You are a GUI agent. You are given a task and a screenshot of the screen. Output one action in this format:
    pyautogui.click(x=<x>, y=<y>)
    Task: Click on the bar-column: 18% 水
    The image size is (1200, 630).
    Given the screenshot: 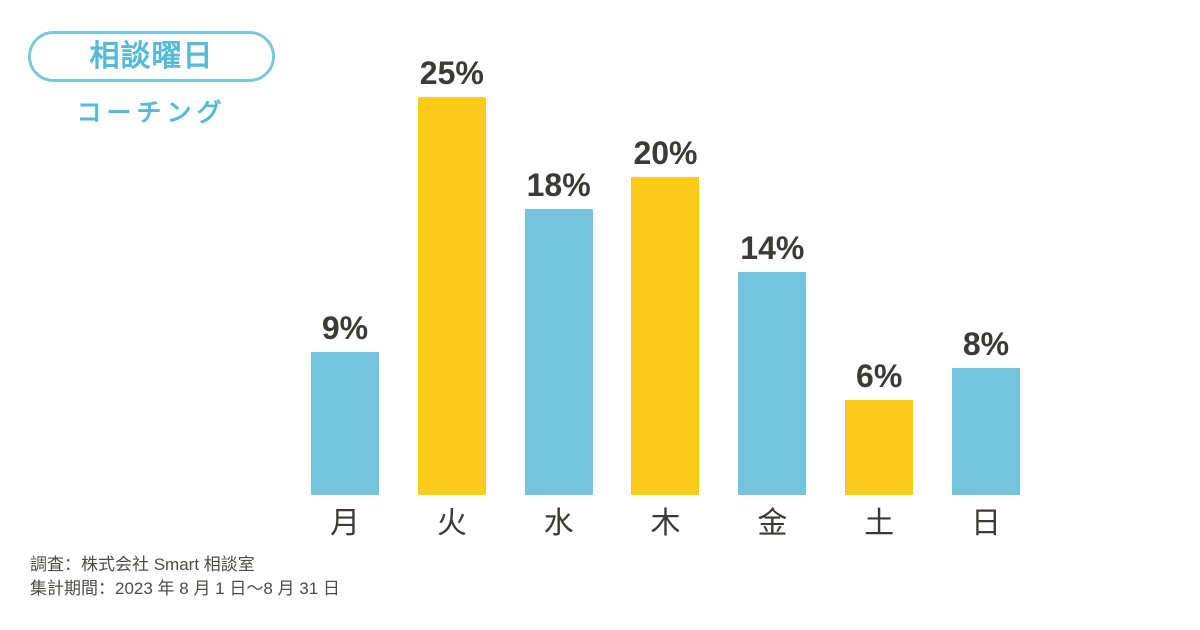 What is the action you would take?
    pyautogui.click(x=558, y=269)
    